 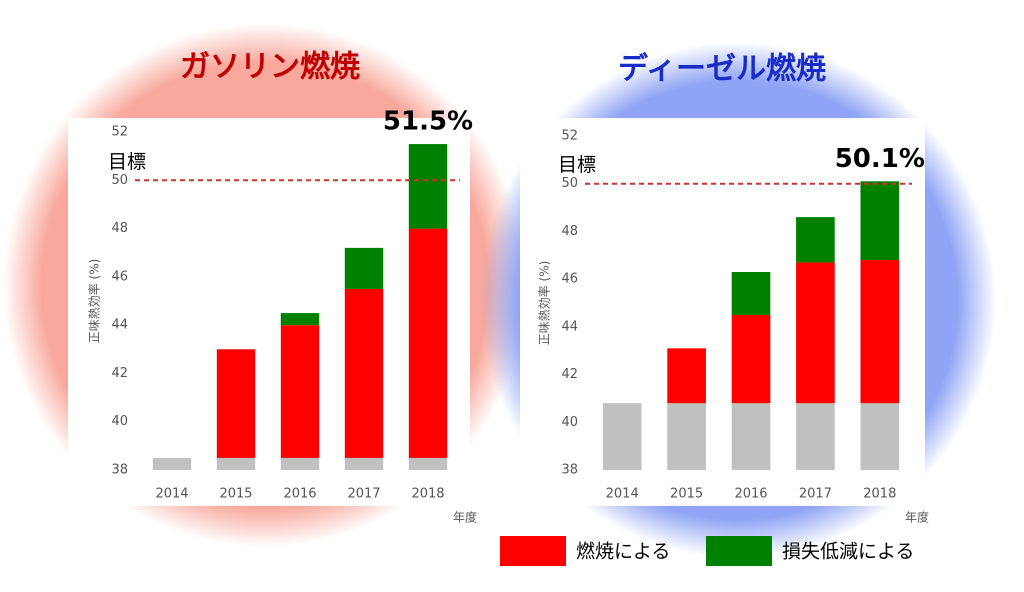 I want to click on legend-label: 損失低減による, so click(x=848, y=552).